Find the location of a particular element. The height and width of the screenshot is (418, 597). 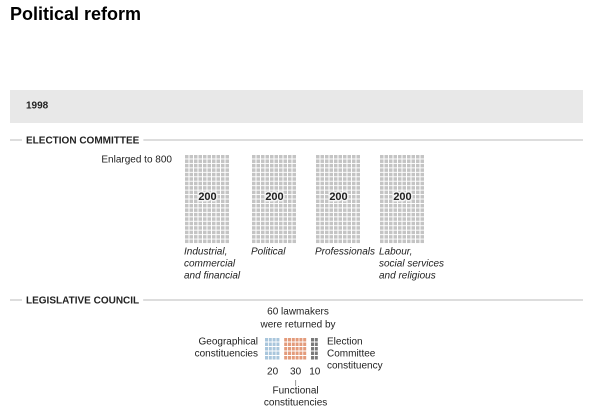

group-label: Labour, is located at coordinates (395, 252).